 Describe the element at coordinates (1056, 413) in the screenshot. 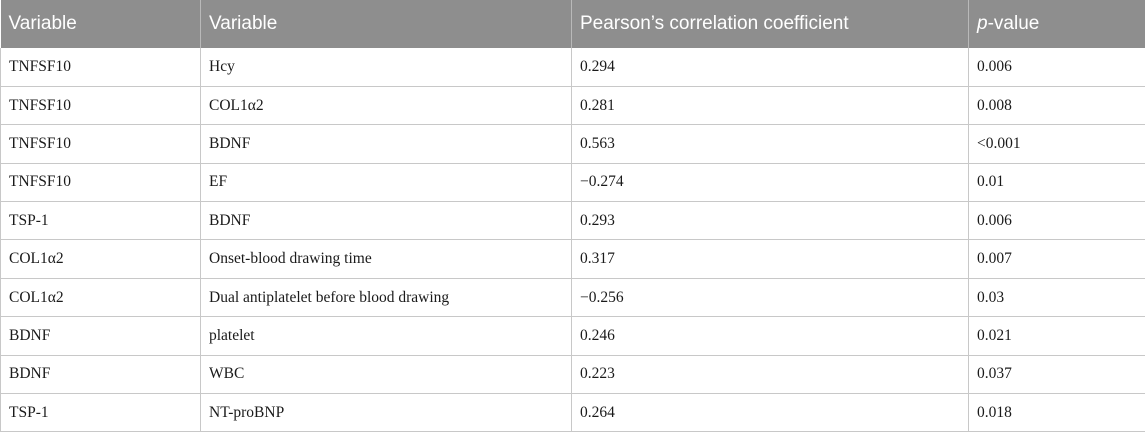

I see `cell-p-value: 0.018` at that location.